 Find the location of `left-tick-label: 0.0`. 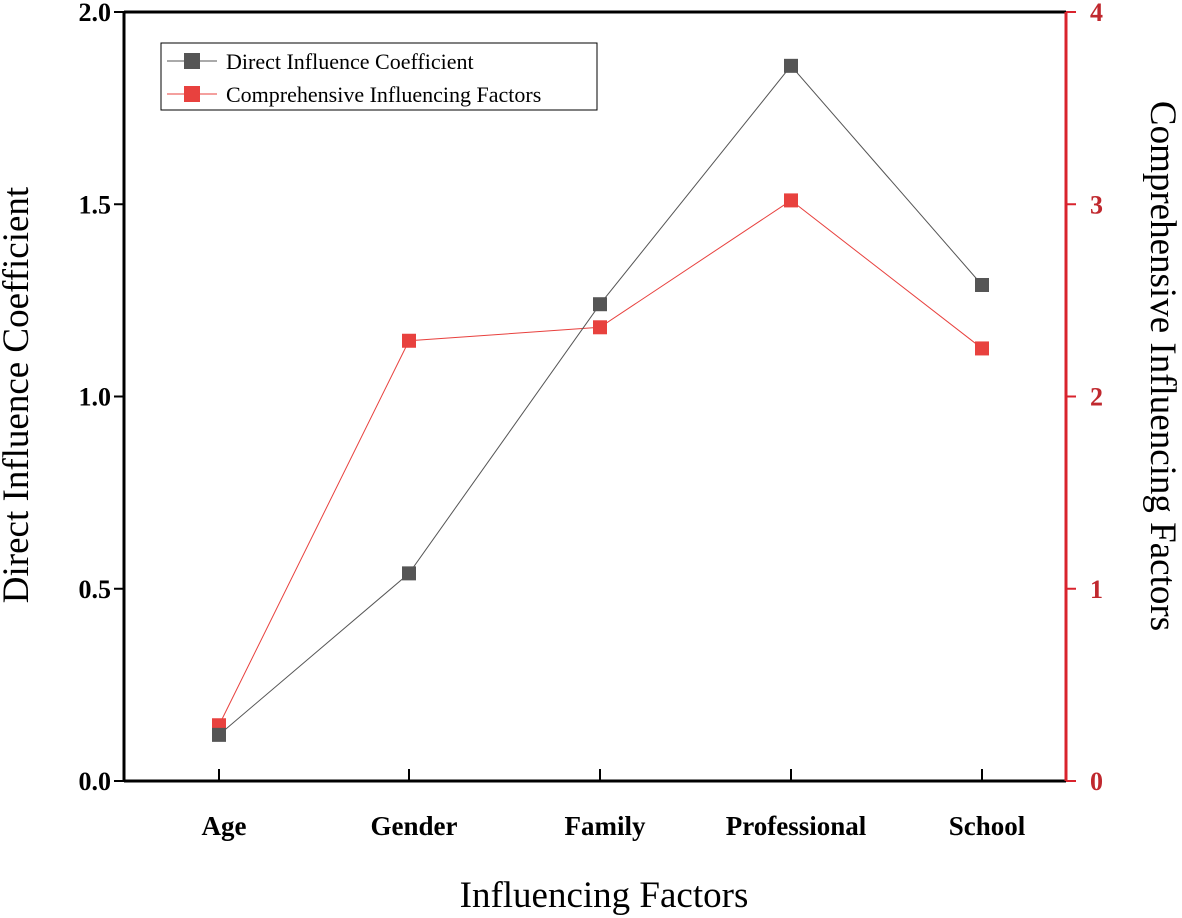

left-tick-label: 0.0 is located at coordinates (95, 781).